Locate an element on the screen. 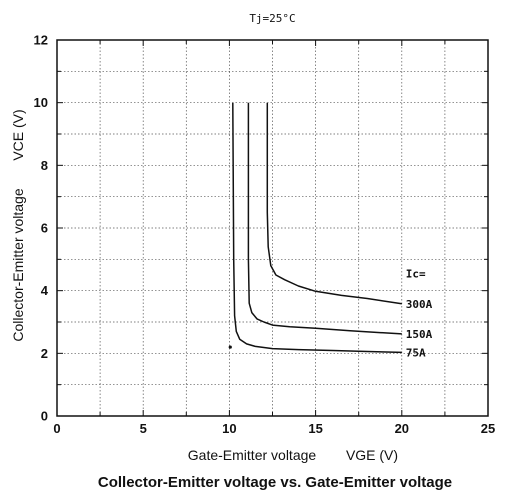 The width and height of the screenshot is (531, 493). x-tick-label: 10 is located at coordinates (229, 428).